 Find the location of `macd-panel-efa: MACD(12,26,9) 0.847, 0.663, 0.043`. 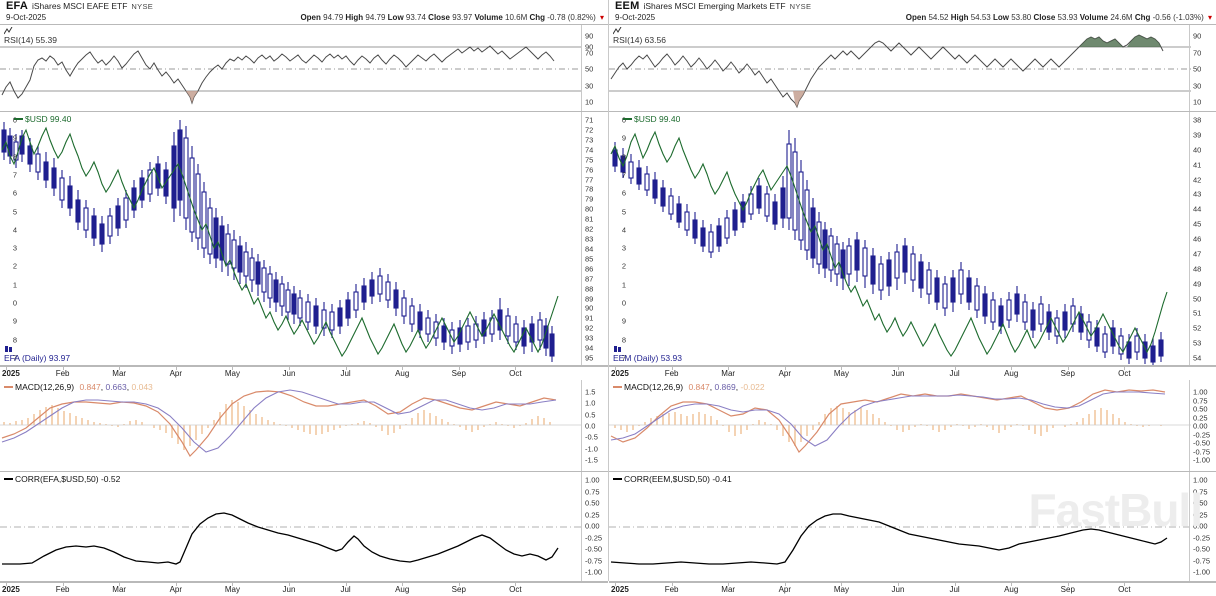

macd-panel-efa: MACD(12,26,9) 0.847, 0.663, 0.043 is located at coordinates (304, 426).